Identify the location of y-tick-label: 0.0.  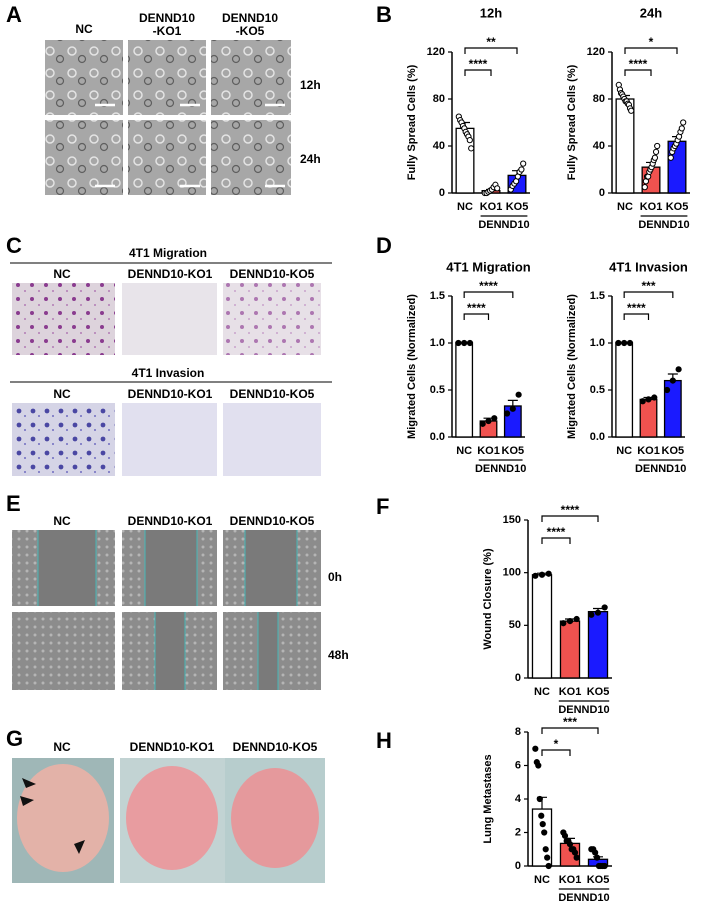
(437, 437).